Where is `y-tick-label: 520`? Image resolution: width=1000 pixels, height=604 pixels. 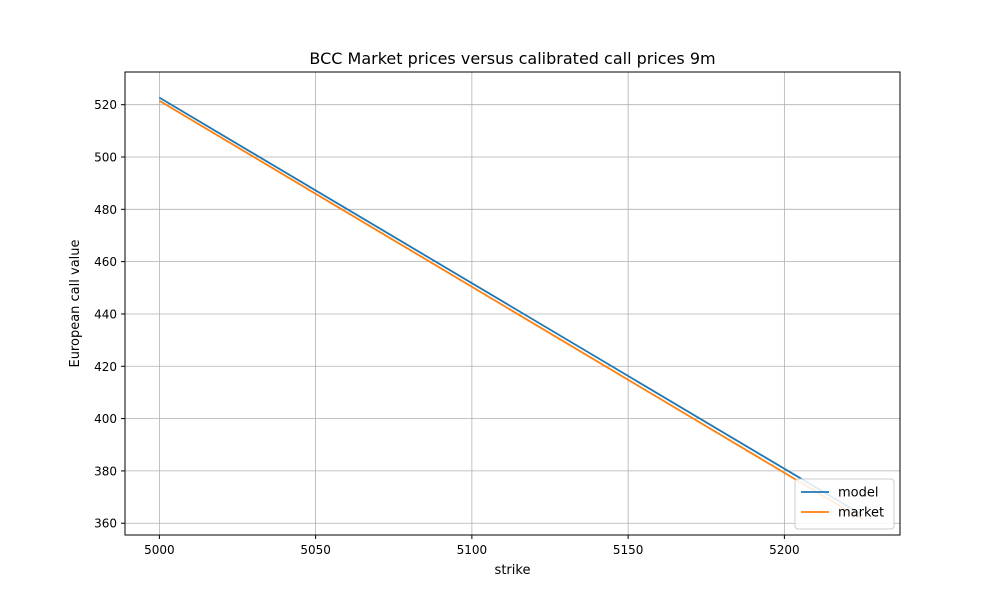 y-tick-label: 520 is located at coordinates (105, 105).